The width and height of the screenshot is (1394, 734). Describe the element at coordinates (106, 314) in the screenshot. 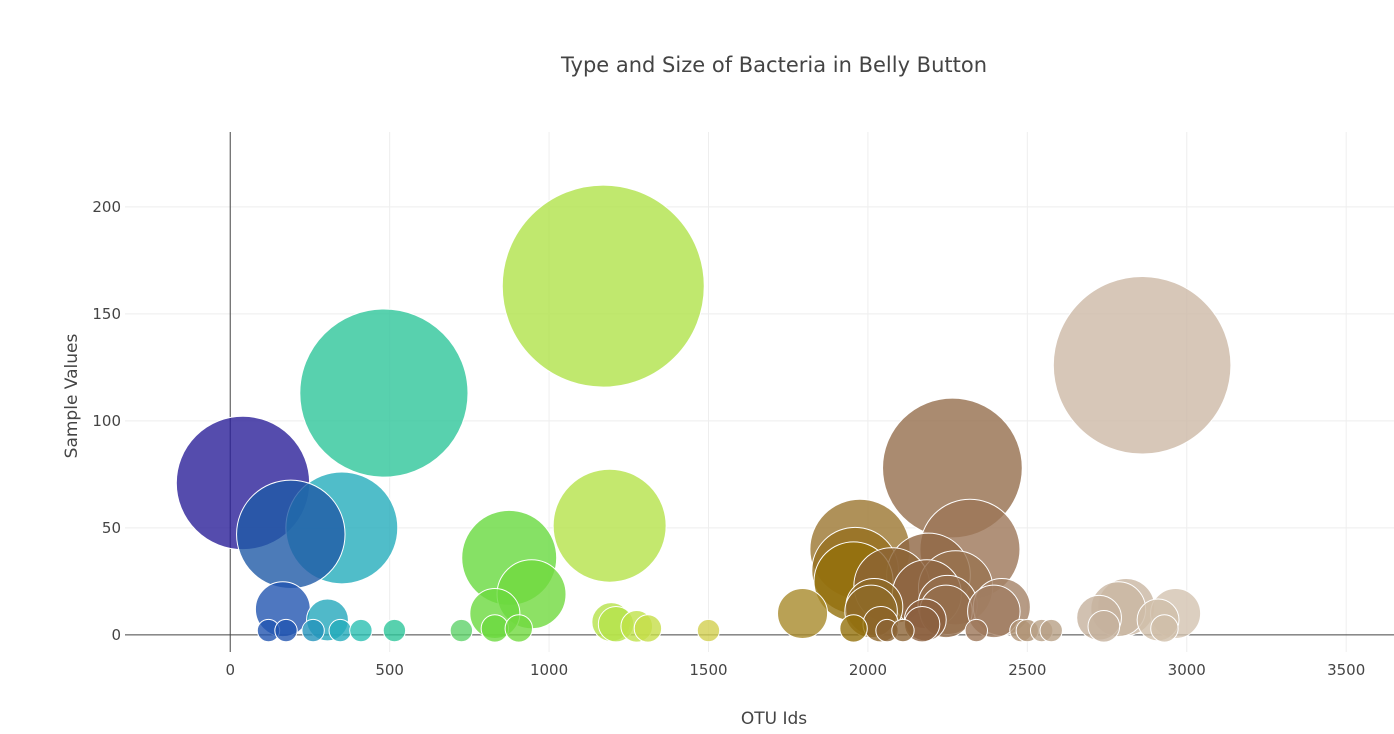

I see `y-tick-label: 150` at that location.